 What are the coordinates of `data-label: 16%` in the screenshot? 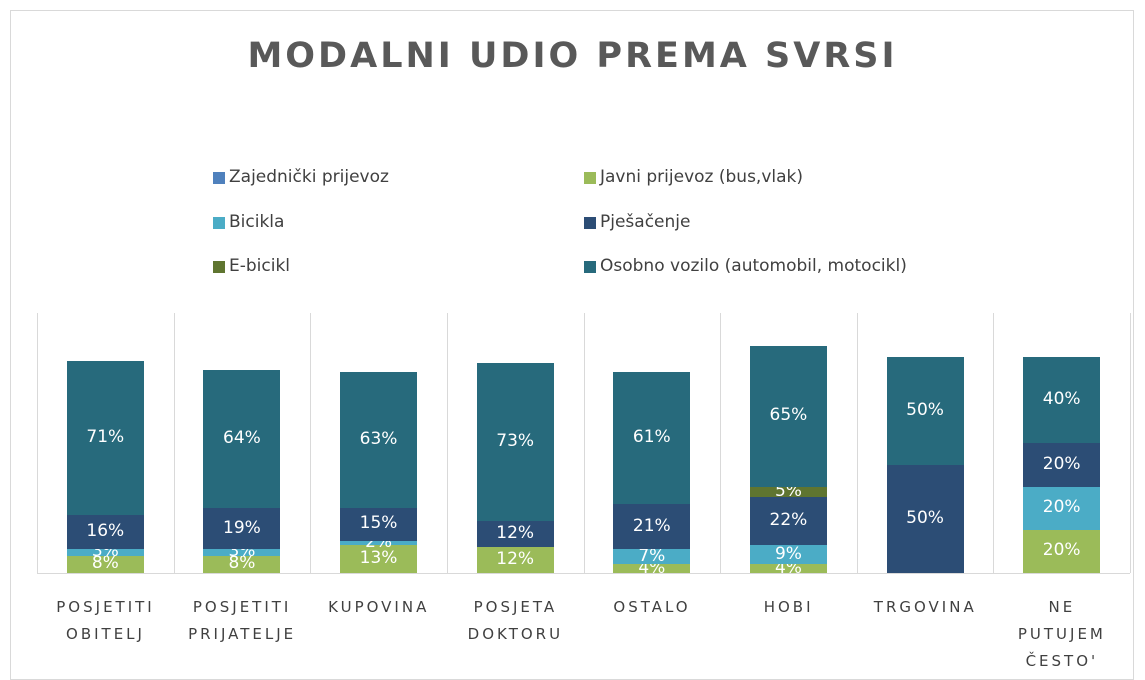 It's located at (105, 530).